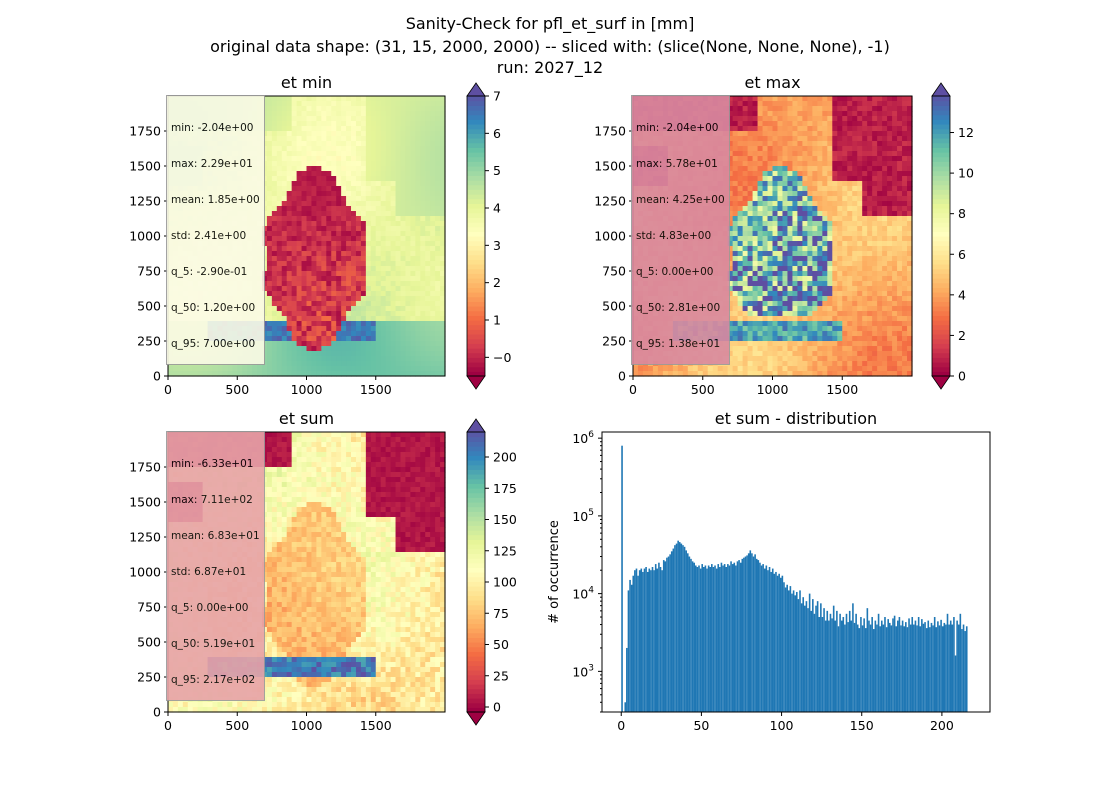  Describe the element at coordinates (157, 376) in the screenshot. I see `y-tick-label: 0` at that location.